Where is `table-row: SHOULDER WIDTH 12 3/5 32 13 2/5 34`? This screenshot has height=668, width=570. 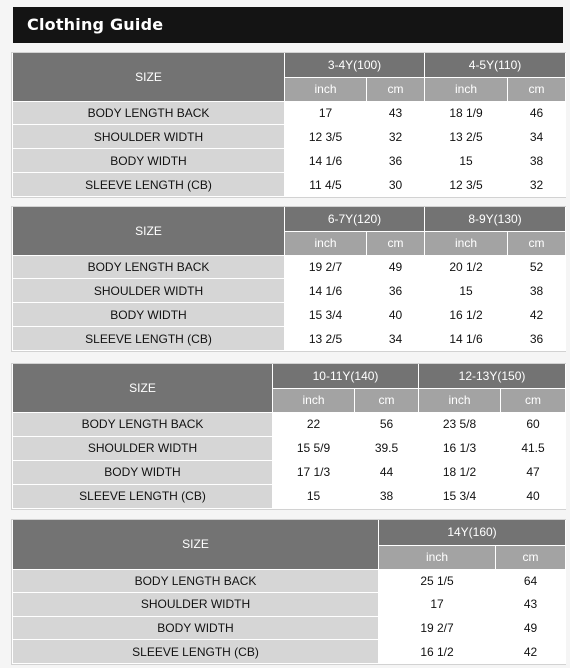
table-row: SHOULDER WIDTH 12 3/5 32 13 2/5 34 is located at coordinates (289, 137).